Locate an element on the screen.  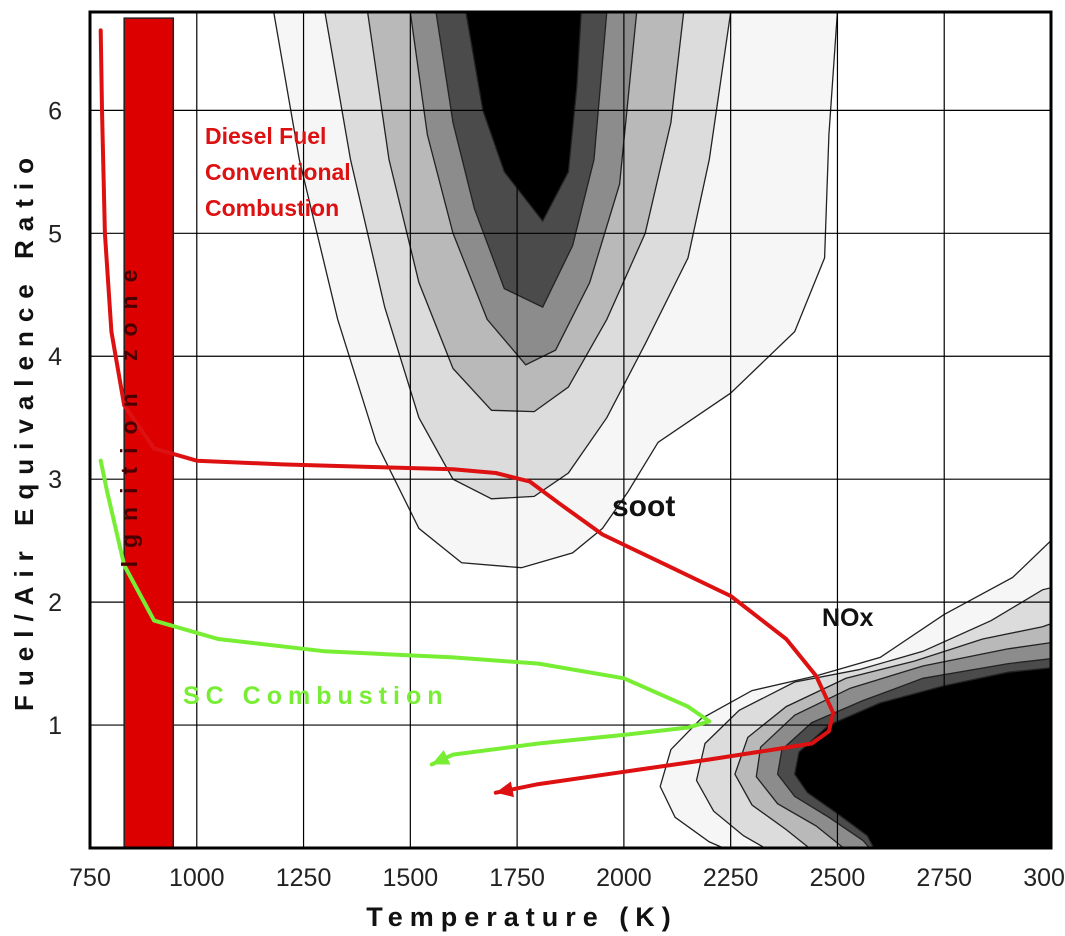
y-tick-label: 6 is located at coordinates (55, 111).